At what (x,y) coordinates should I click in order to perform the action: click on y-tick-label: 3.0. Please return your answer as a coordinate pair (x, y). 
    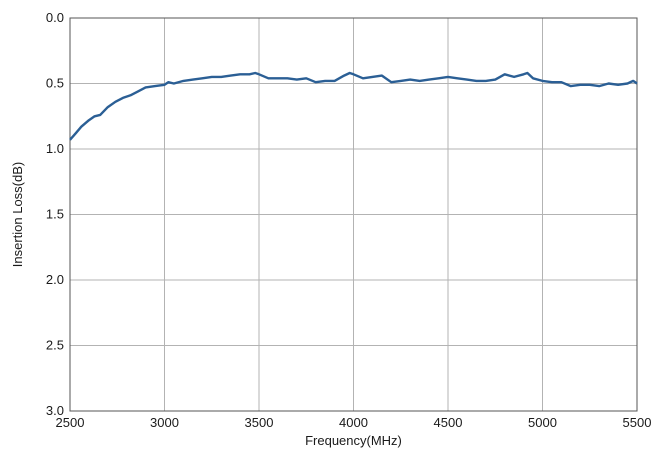
    Looking at the image, I should click on (55, 410).